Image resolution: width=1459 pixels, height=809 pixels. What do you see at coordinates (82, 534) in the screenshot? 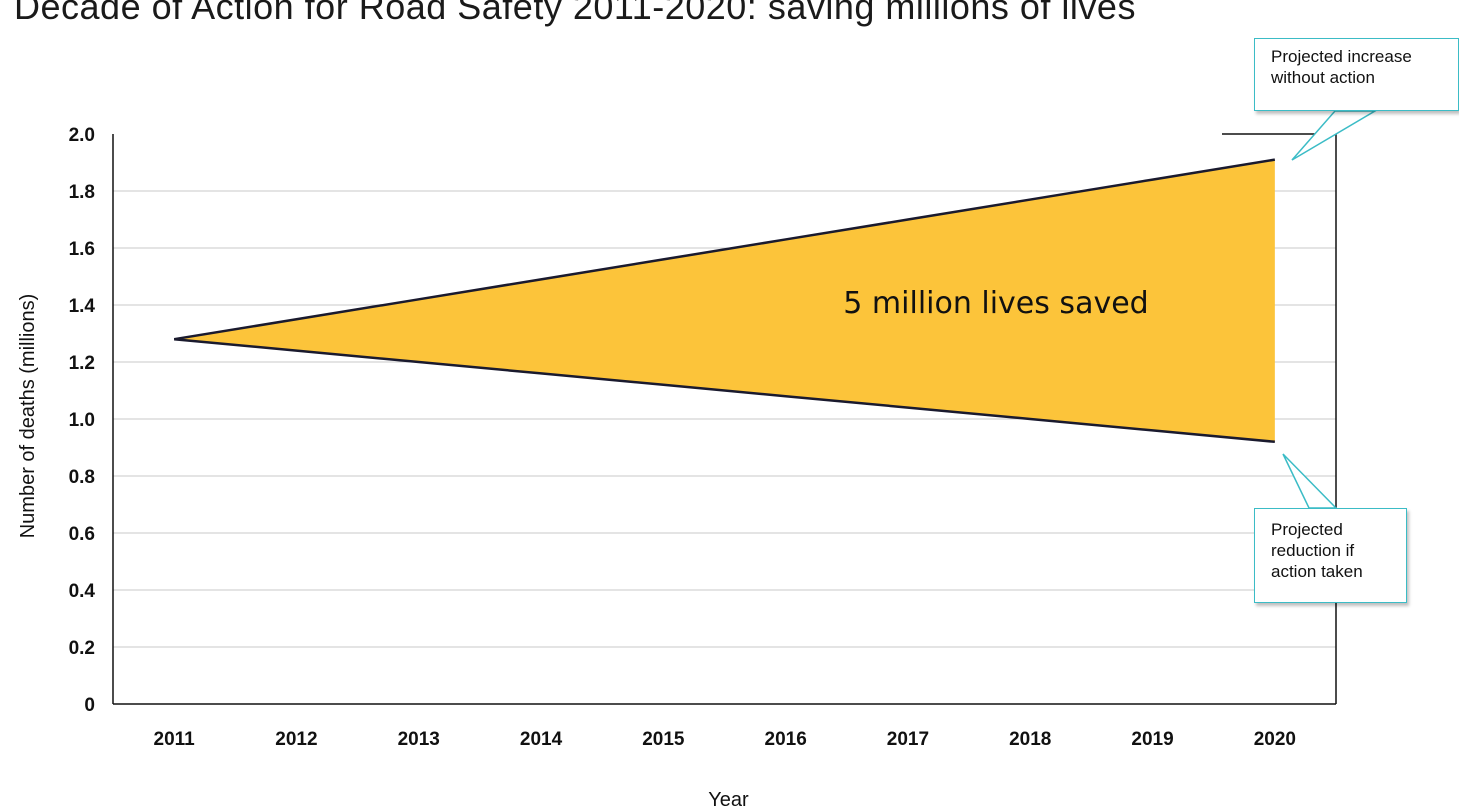
I see `y-tick-label-3: 0.6` at bounding box center [82, 534].